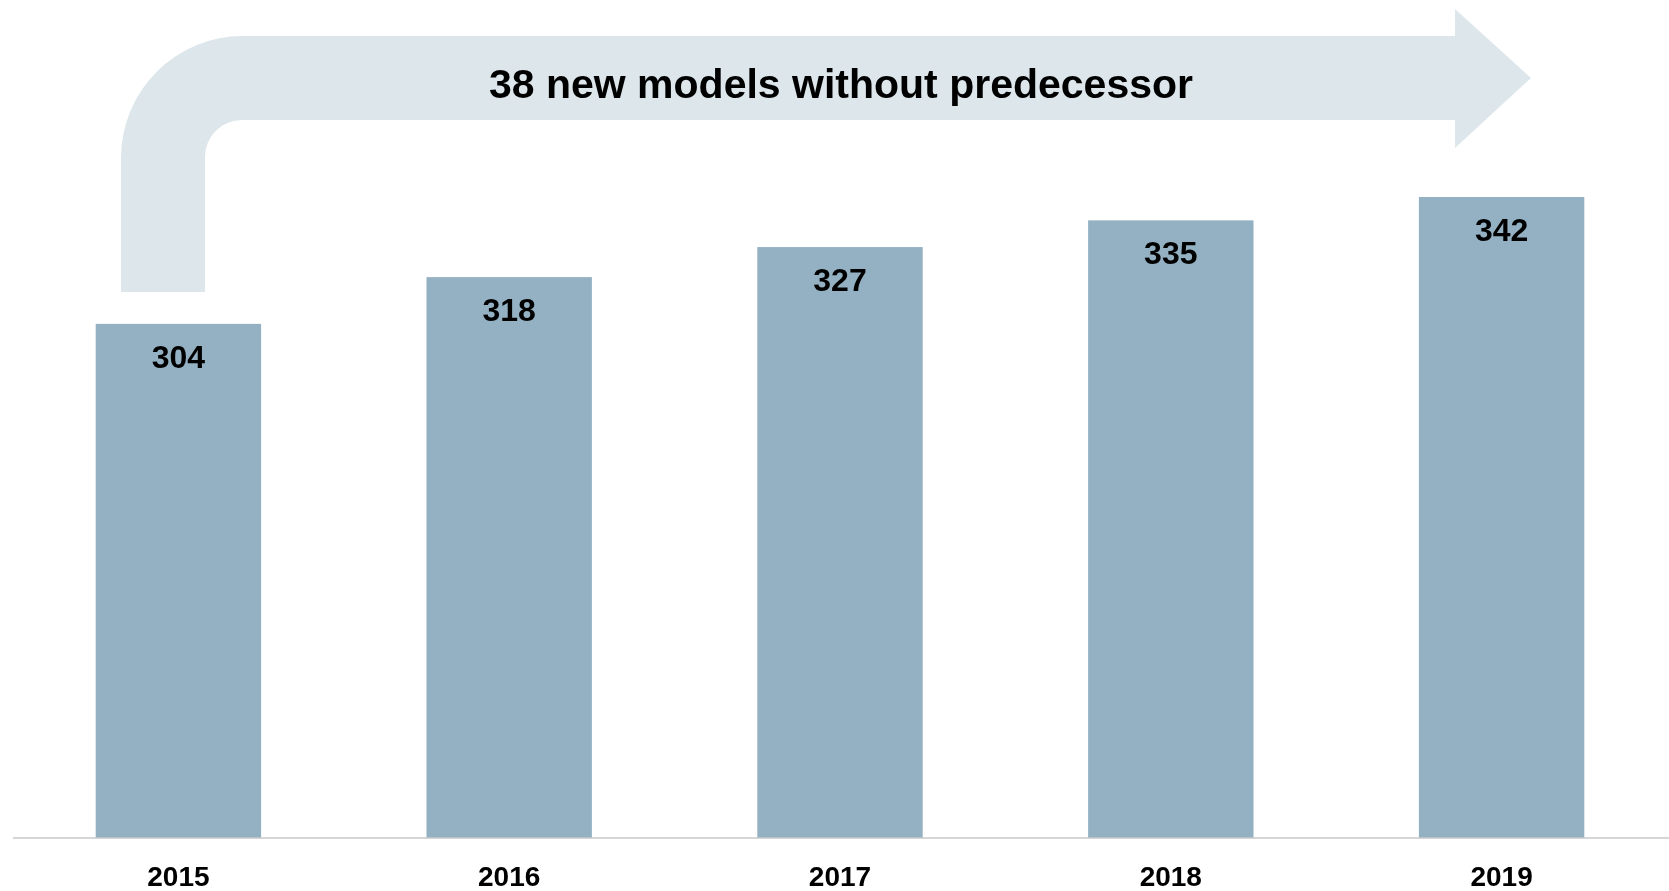 This screenshot has height=891, width=1669. I want to click on x-tick-label: 2017, so click(840, 876).